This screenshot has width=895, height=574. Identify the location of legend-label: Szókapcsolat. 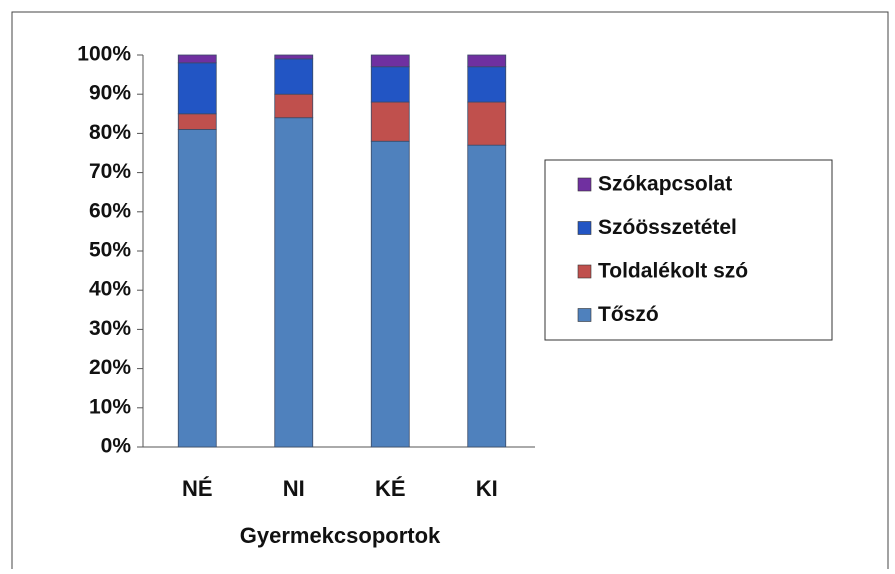
(665, 184).